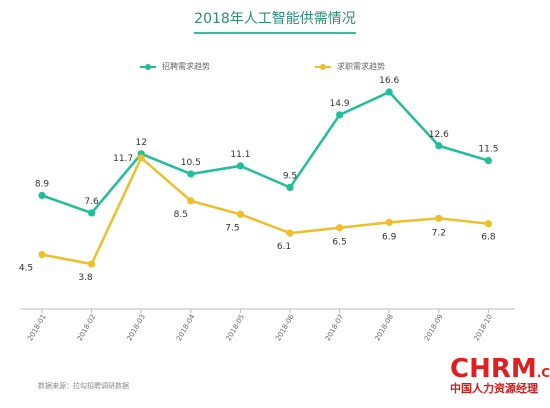  What do you see at coordinates (26, 269) in the screenshot?
I see `series-1-value-label: 4.5` at bounding box center [26, 269].